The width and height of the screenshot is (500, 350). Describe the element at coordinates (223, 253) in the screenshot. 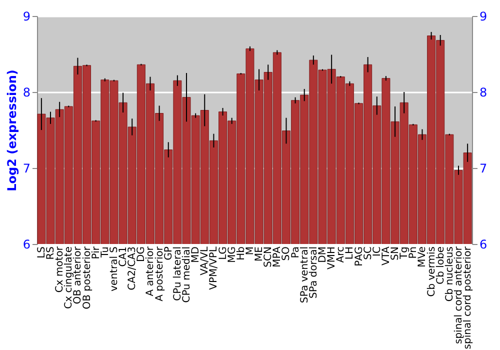

I see `x-tick-label: LG` at that location.